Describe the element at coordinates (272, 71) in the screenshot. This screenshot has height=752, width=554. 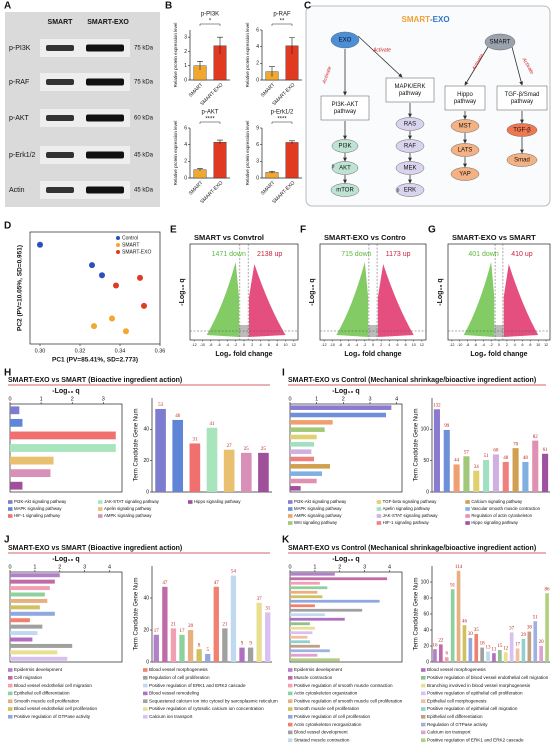
I see `error-bar` at that location.